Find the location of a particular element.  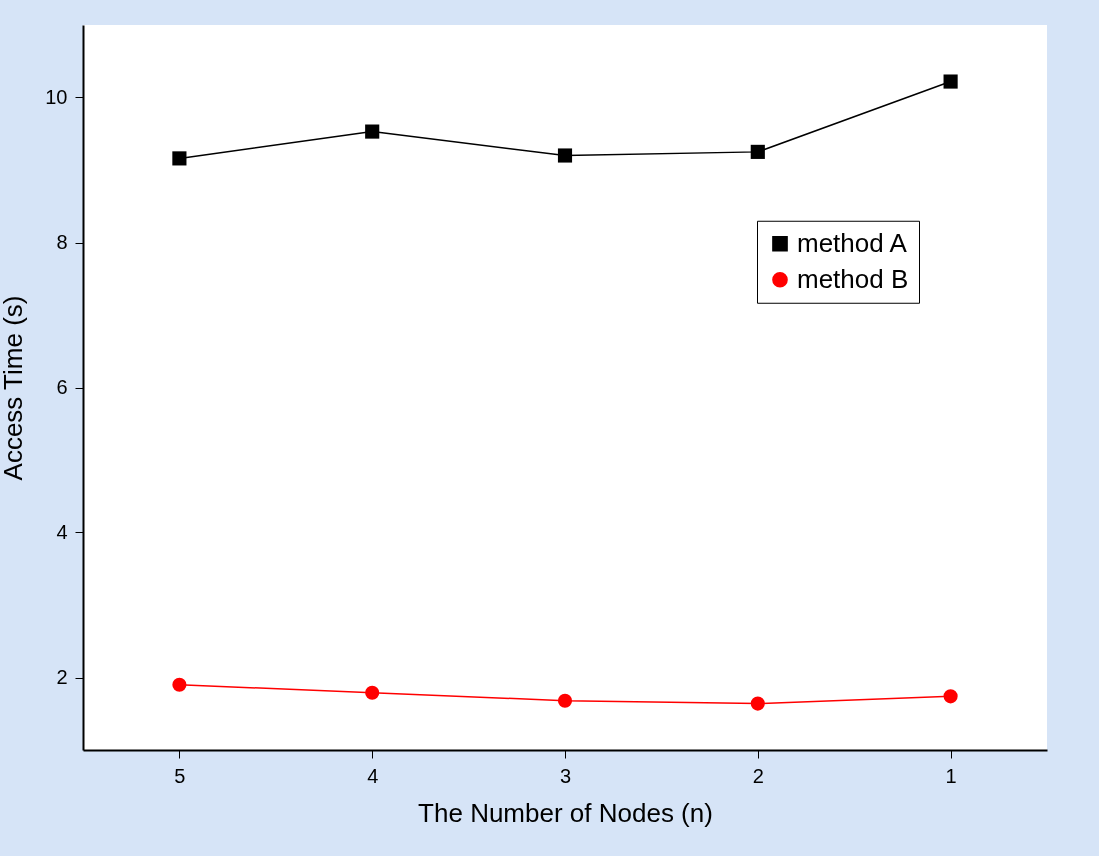

y-axis-title: Access Time (s) is located at coordinates (14, 388).